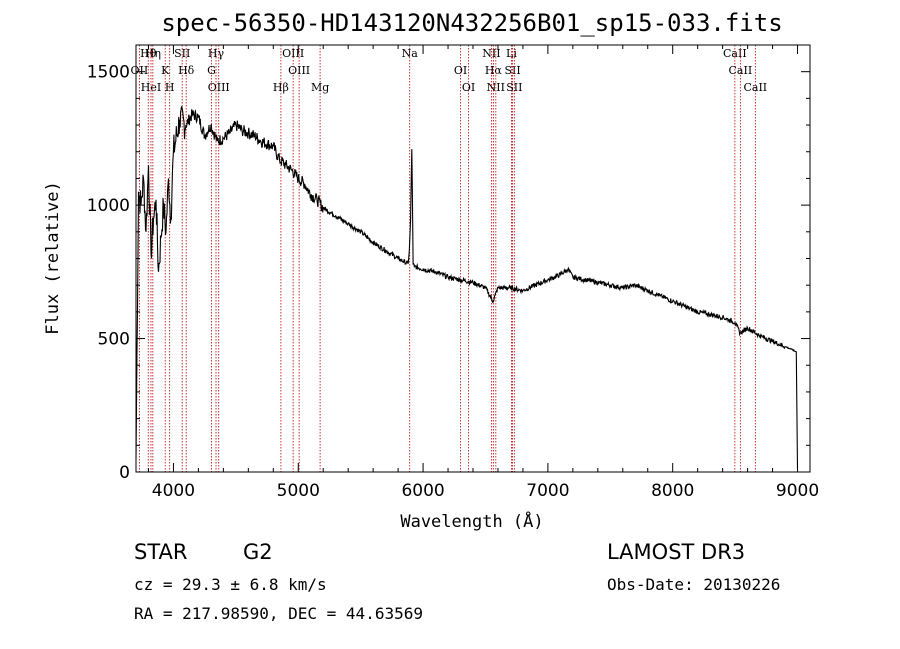 This screenshot has height=649, width=900. I want to click on line-marker-label-10: G, so click(211, 70).